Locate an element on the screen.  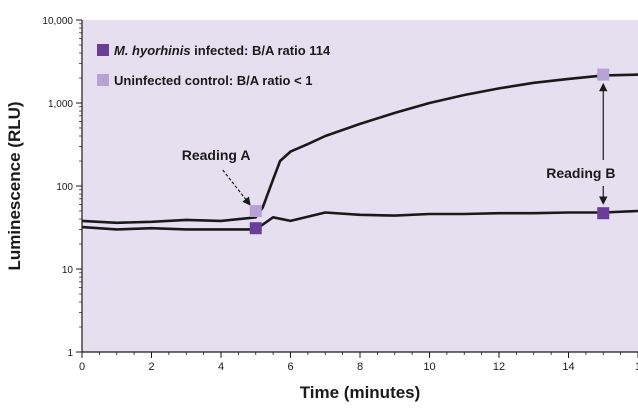
legend-label-infected: M. hyorhinis infected: B/A ratio 114 is located at coordinates (222, 50).